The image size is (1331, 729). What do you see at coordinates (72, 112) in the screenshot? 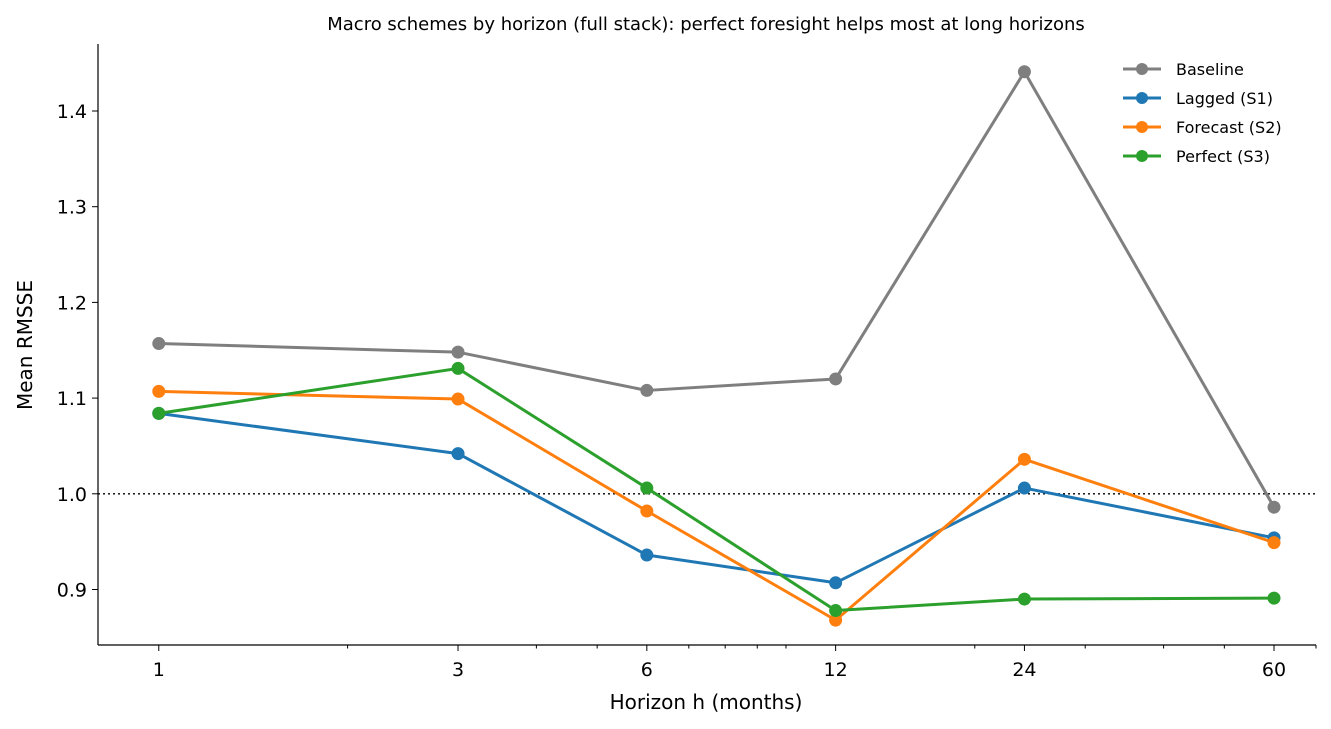
I see `y-tick-label: 1.4` at bounding box center [72, 112].